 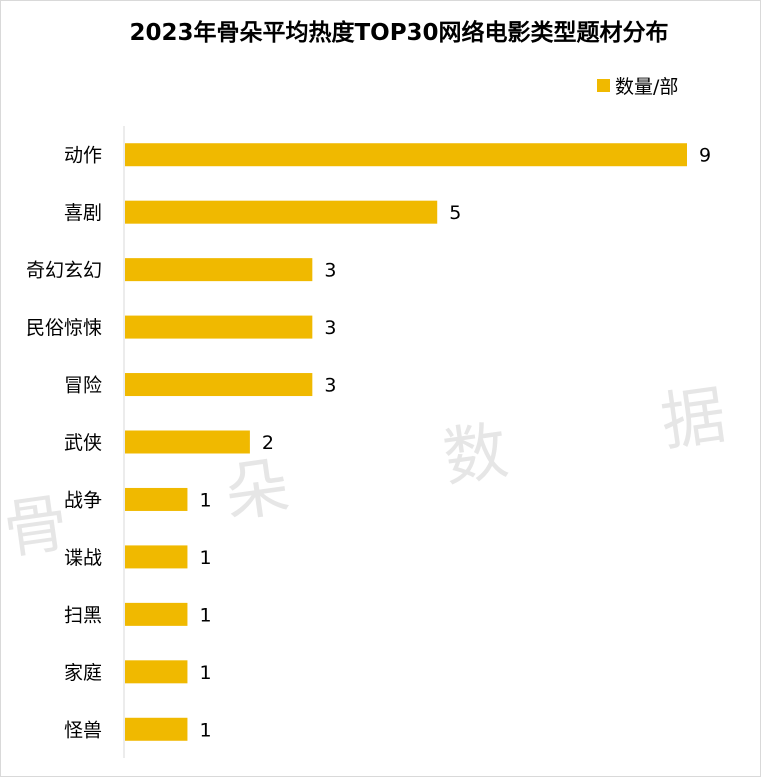 What do you see at coordinates (330, 386) in the screenshot?
I see `value-label-4: 3` at bounding box center [330, 386].